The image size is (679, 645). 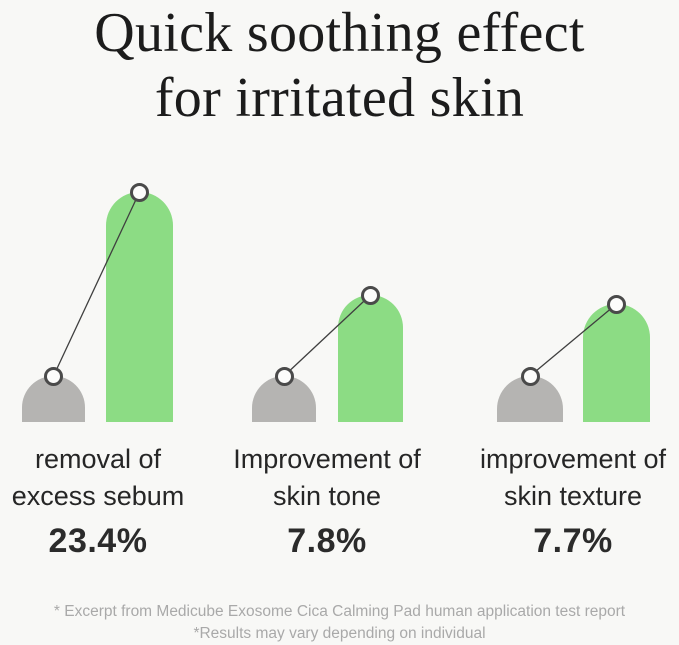 What do you see at coordinates (327, 459) in the screenshot?
I see `group-label-line1: Improvement of` at bounding box center [327, 459].